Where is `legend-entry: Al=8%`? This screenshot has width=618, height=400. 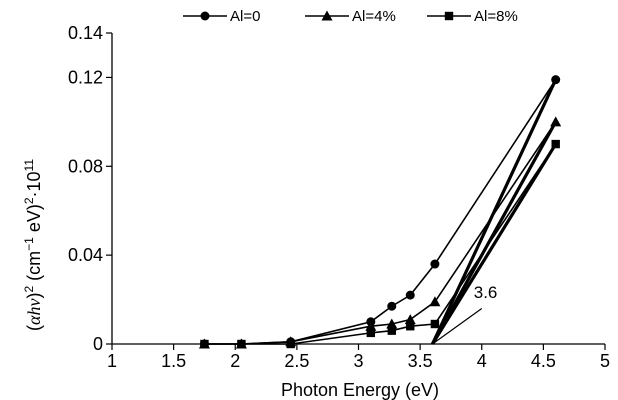 legend-entry: Al=8% is located at coordinates (472, 16).